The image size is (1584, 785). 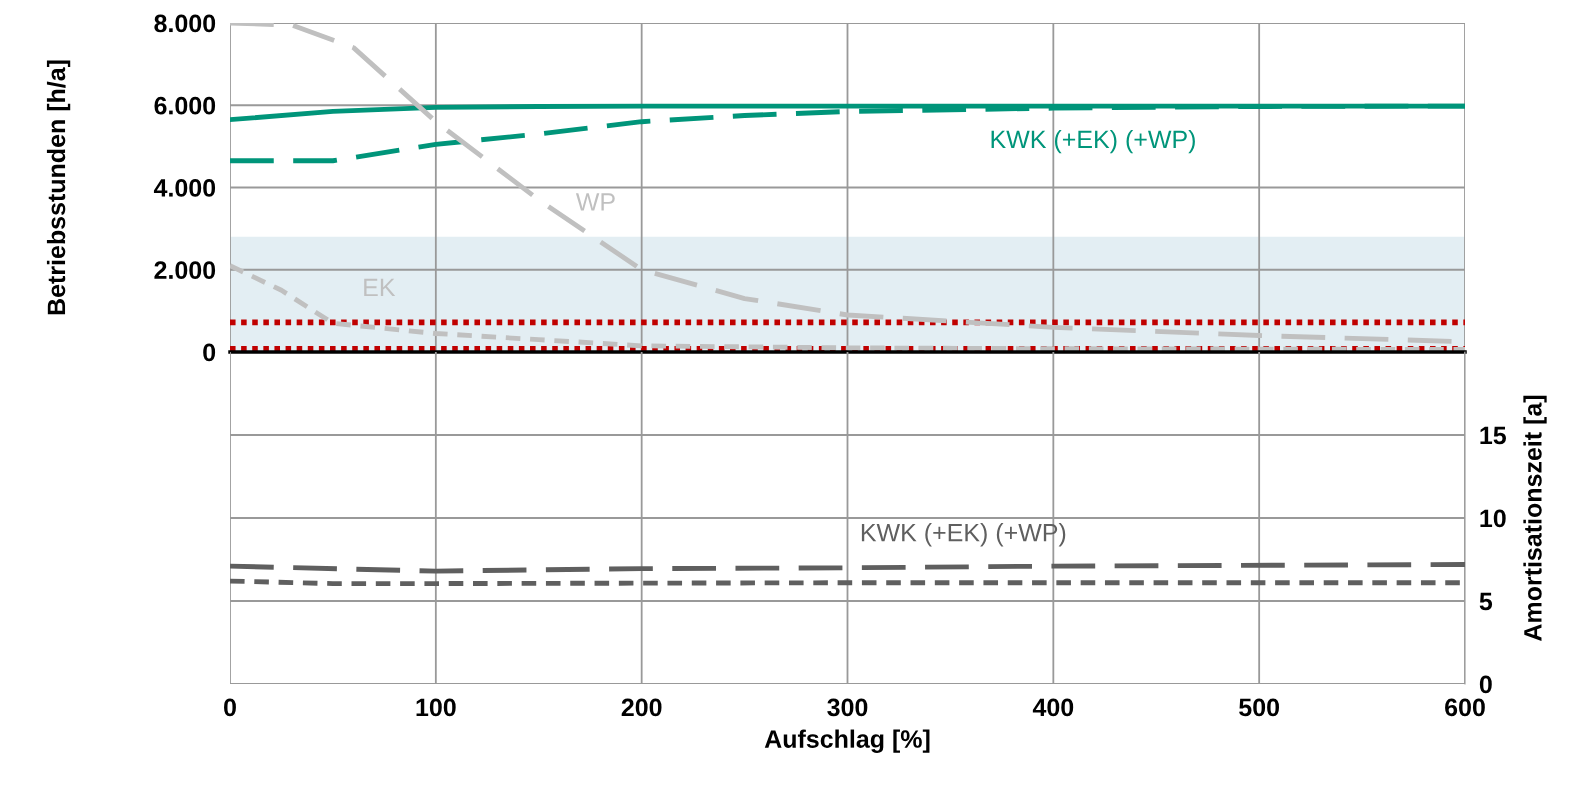 What do you see at coordinates (1093, 141) in the screenshot?
I see `series-label: KWK (+EK) (+WP)` at bounding box center [1093, 141].